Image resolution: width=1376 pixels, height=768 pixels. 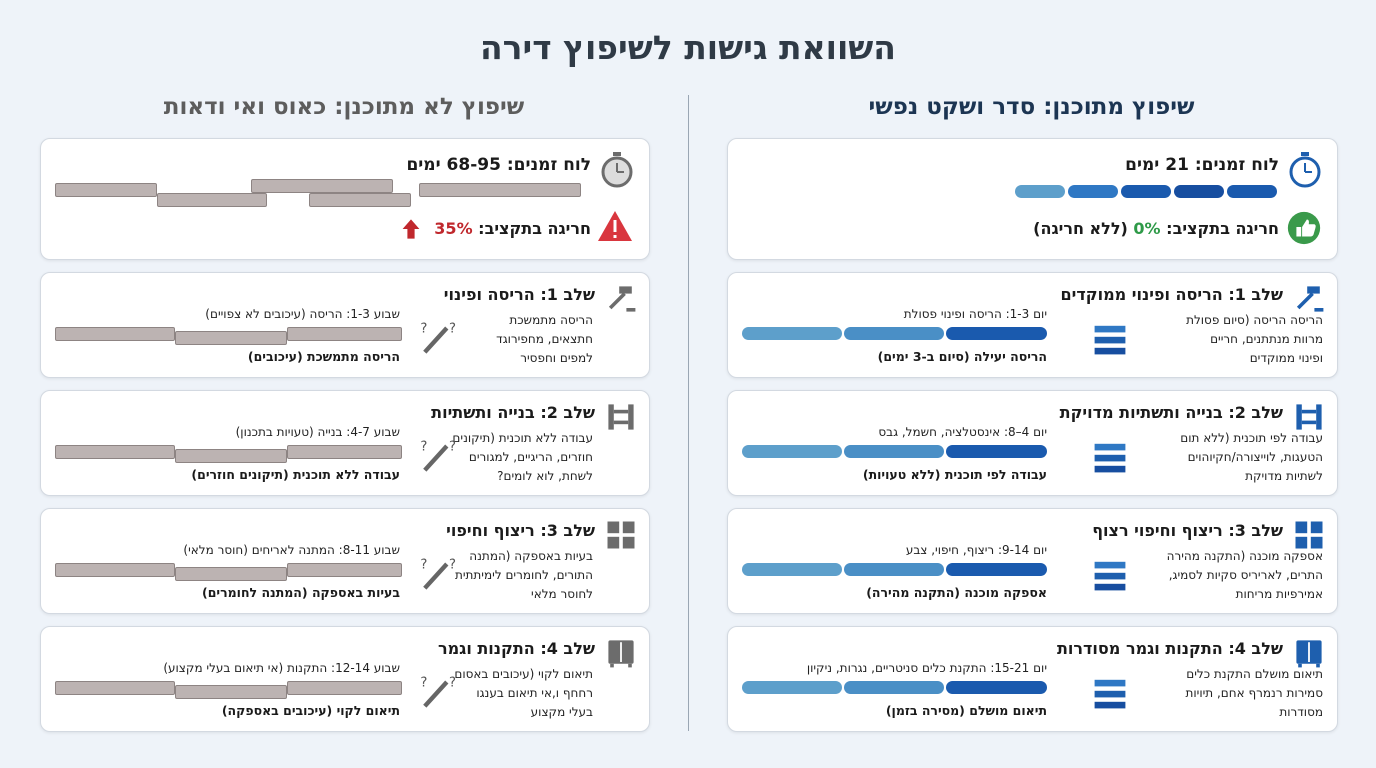 I want to click on description-line: הריסה הריסה (סיום פסולת, so click(x=1254, y=320).